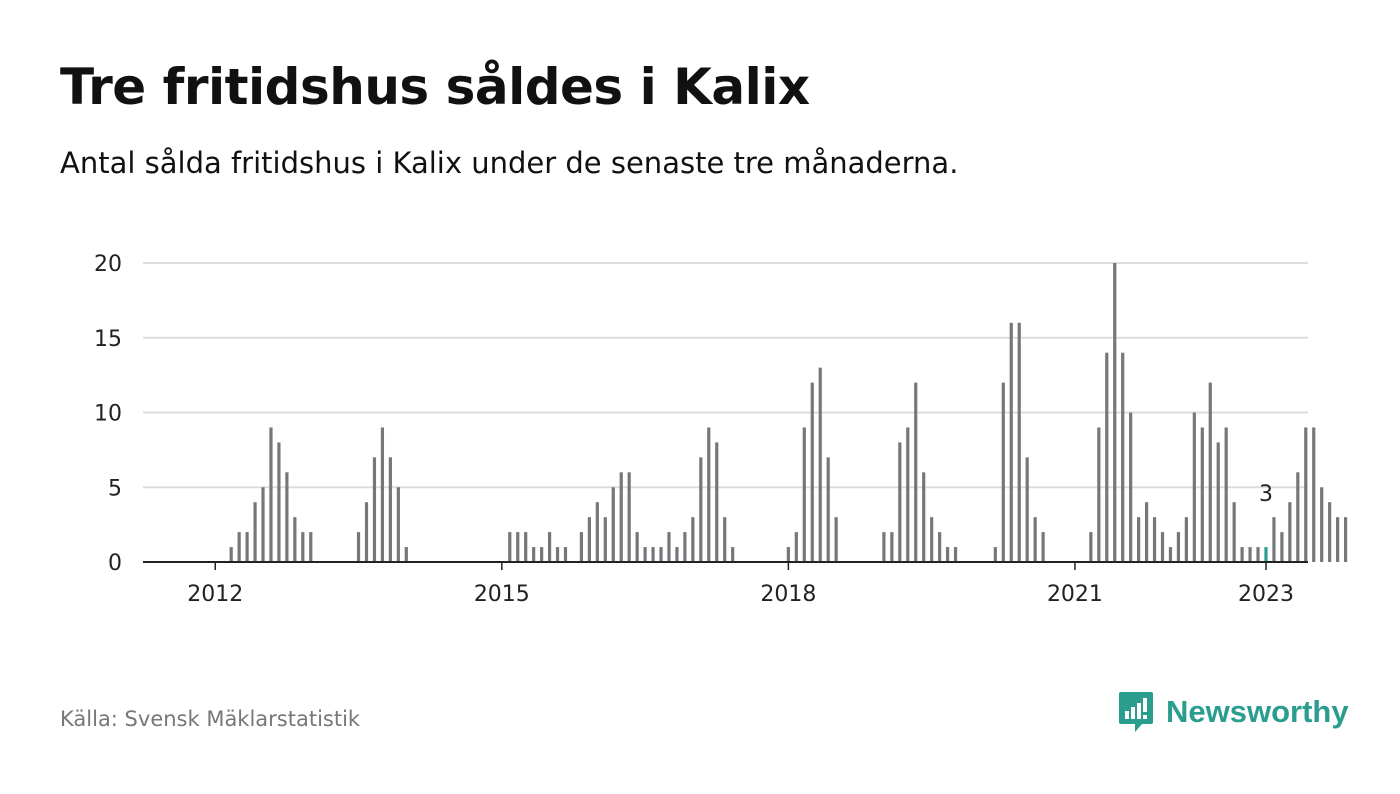 The image size is (1400, 794). Describe the element at coordinates (115, 488) in the screenshot. I see `y-tick-label: 5` at that location.